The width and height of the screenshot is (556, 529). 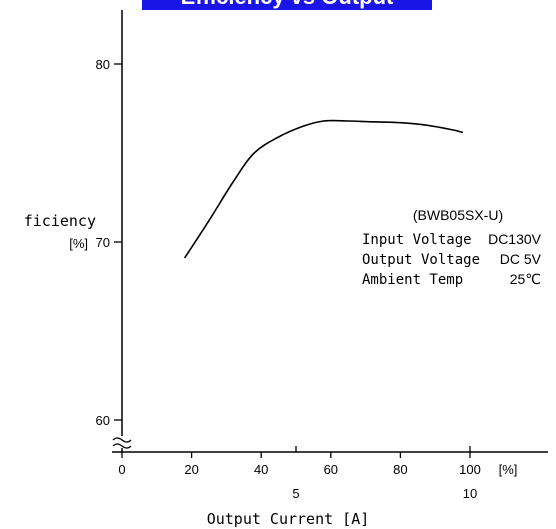 I want to click on x-tick-label: 20, so click(x=191, y=469).